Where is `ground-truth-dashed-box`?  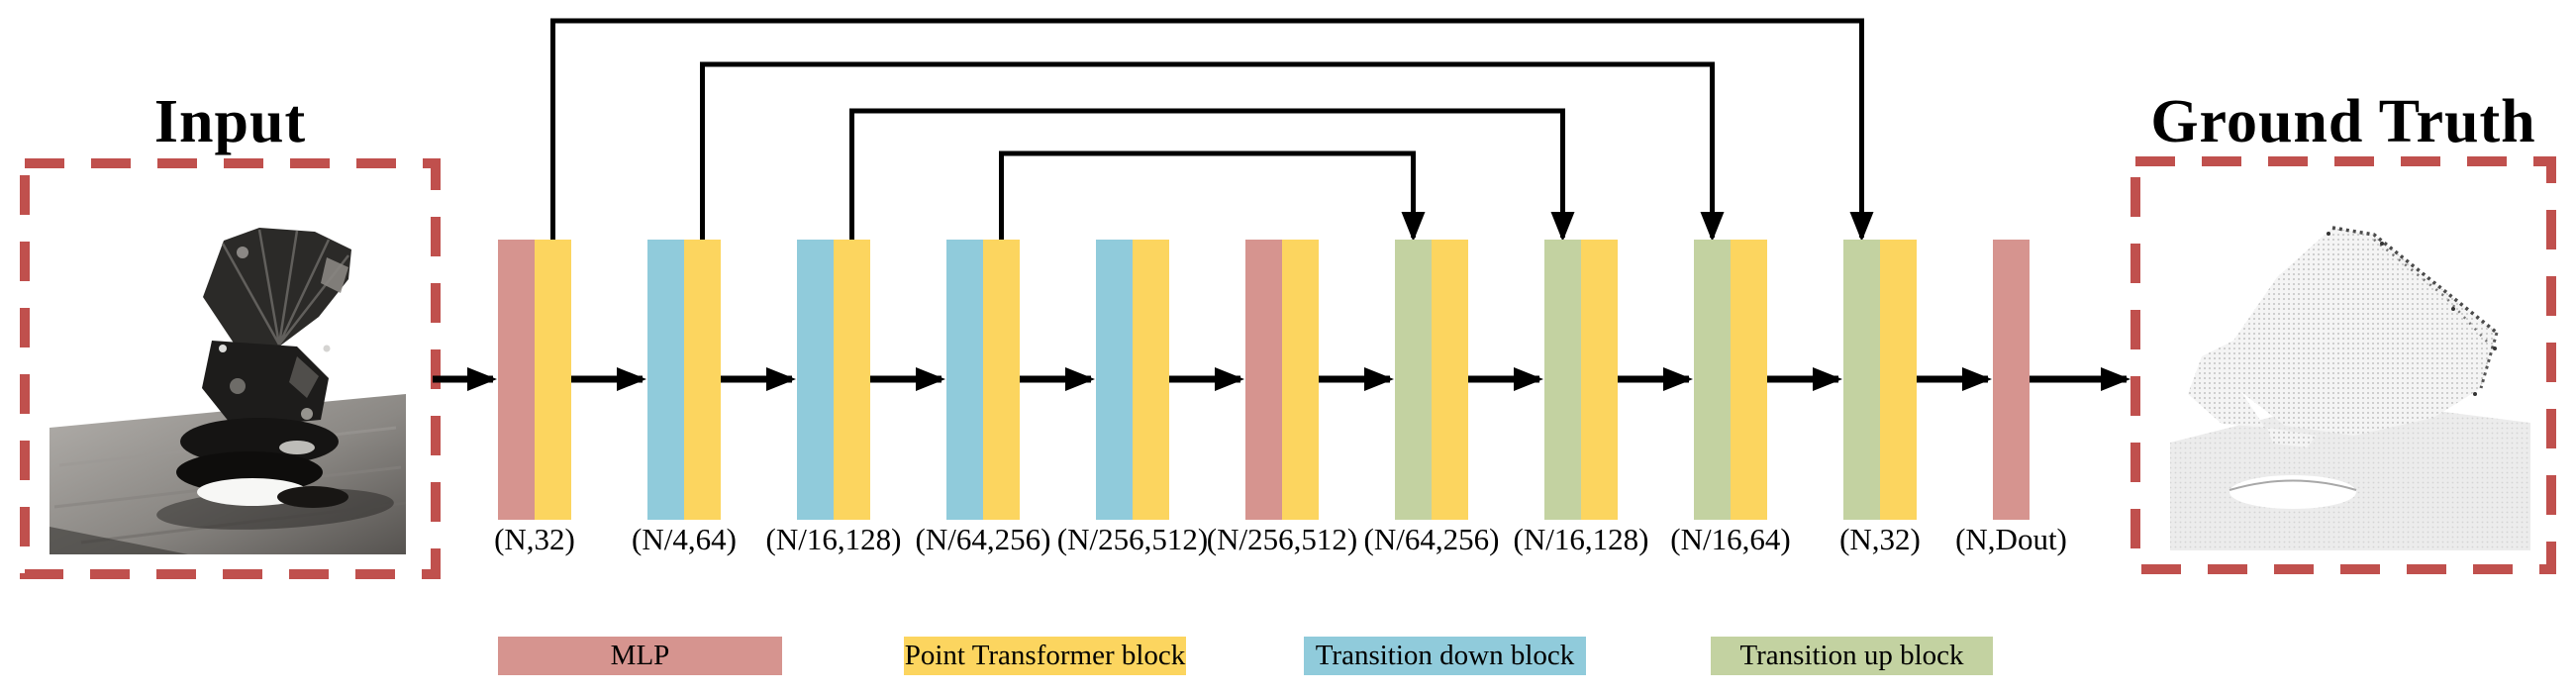 ground-truth-dashed-box is located at coordinates (2343, 365).